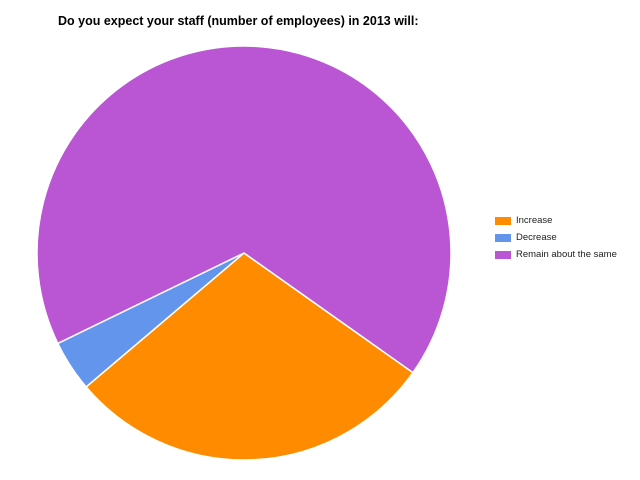  What do you see at coordinates (534, 220) in the screenshot?
I see `legend-label-increase: Increase` at bounding box center [534, 220].